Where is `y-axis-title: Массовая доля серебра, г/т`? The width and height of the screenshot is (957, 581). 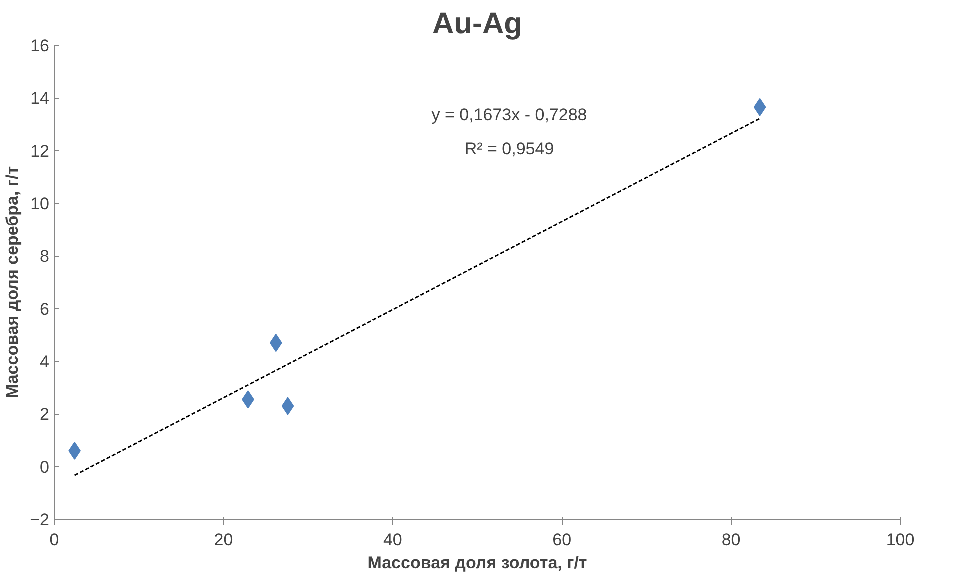 y-axis-title: Массовая доля серебра, г/т is located at coordinates (12, 282).